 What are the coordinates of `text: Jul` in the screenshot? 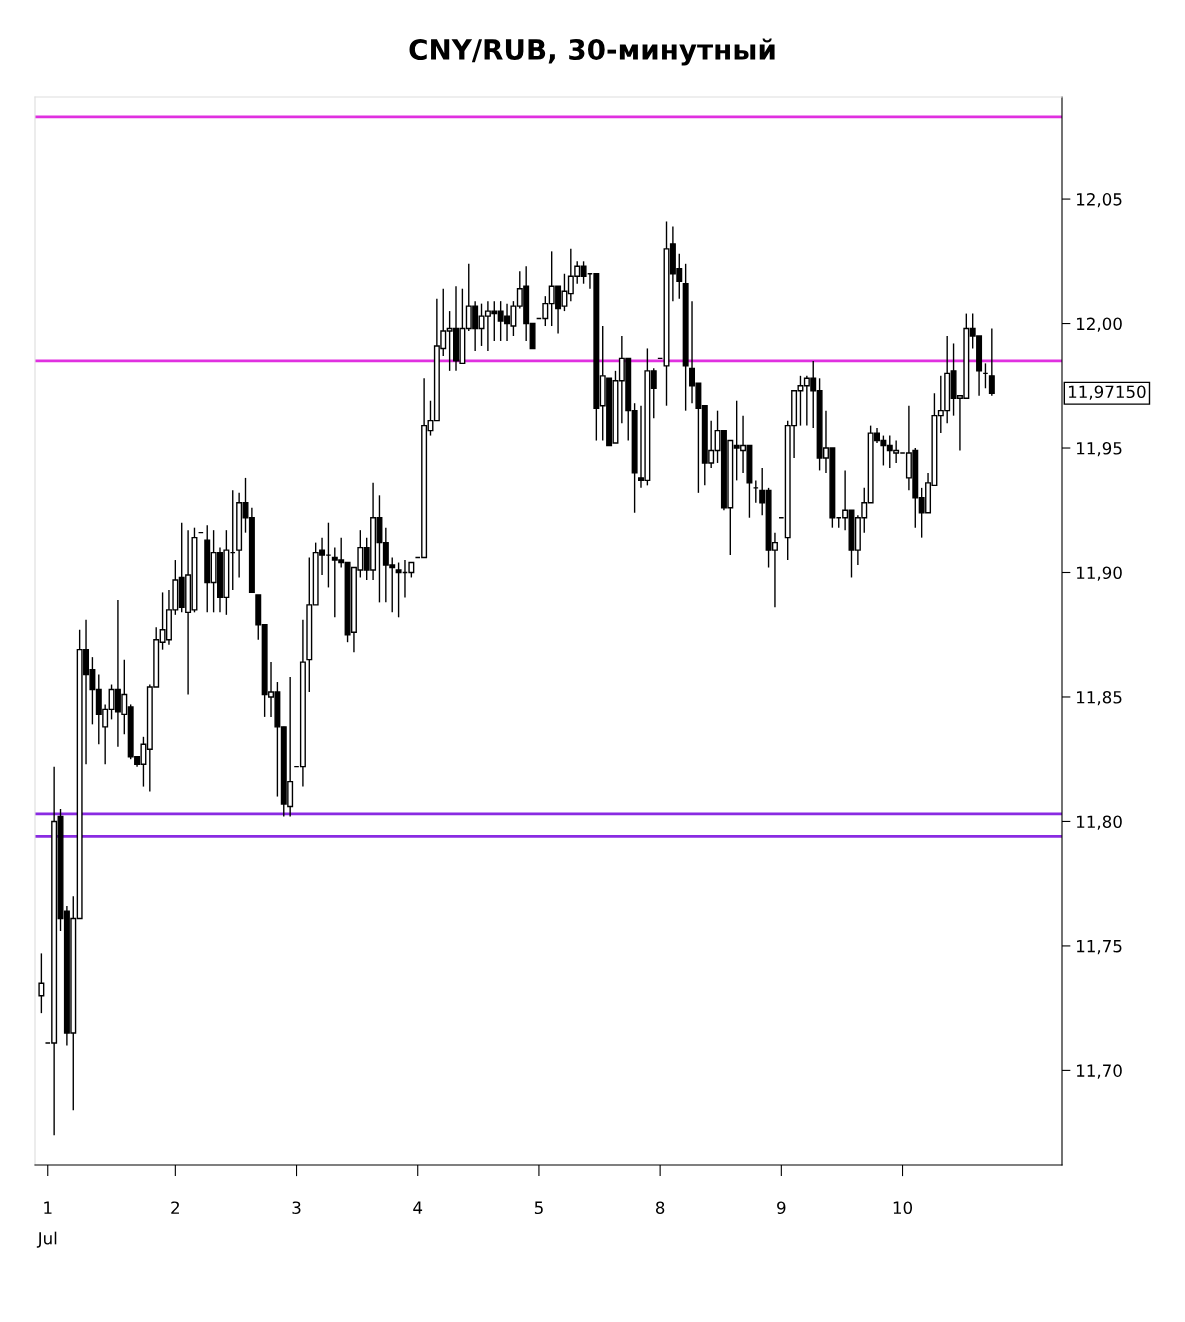 It's located at (46, 1239).